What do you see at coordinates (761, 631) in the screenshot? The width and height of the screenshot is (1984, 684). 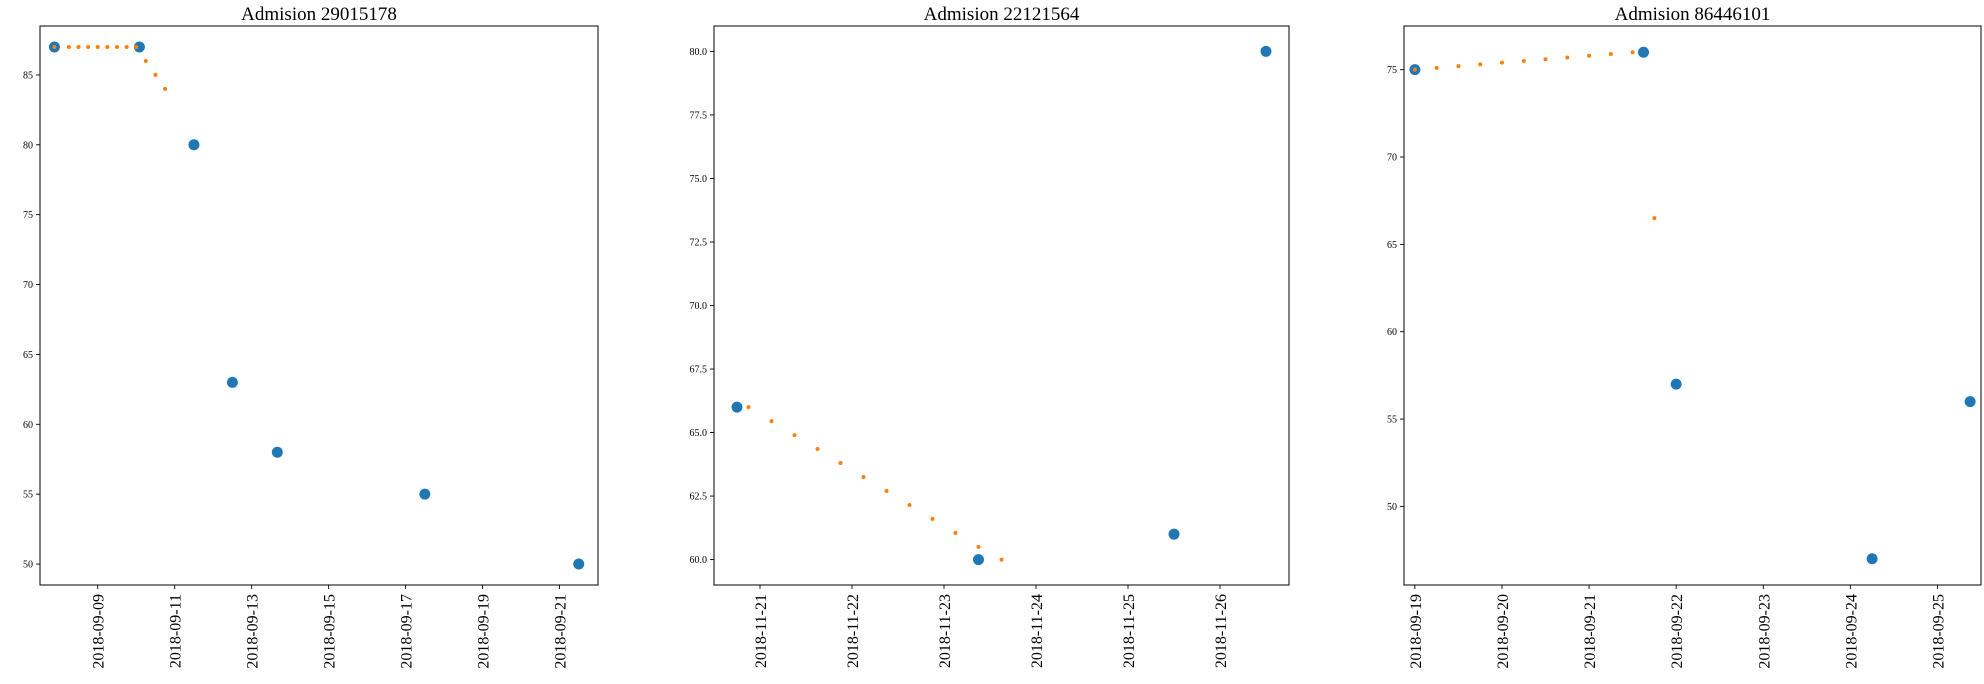 I see `x-tick-label: 2018-11-21` at bounding box center [761, 631].